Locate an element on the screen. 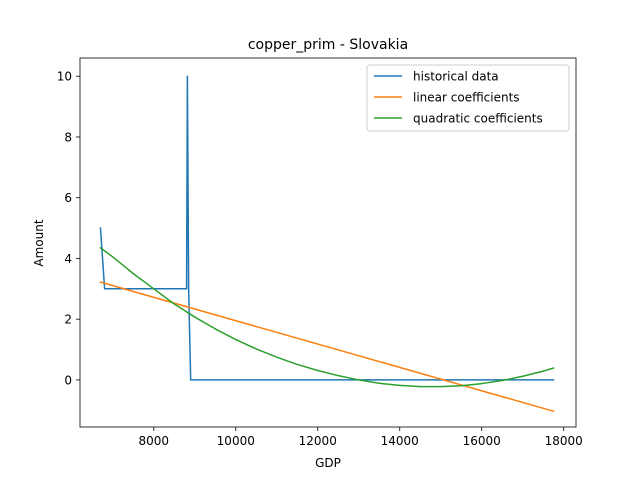 The height and width of the screenshot is (480, 640). x-tick-label-3: 14000 is located at coordinates (400, 441).